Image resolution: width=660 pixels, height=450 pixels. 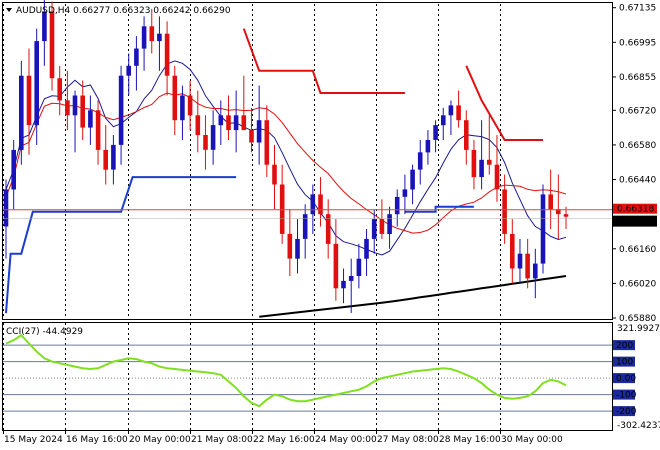 I want to click on cci-level-label: 0.00, so click(x=626, y=379).